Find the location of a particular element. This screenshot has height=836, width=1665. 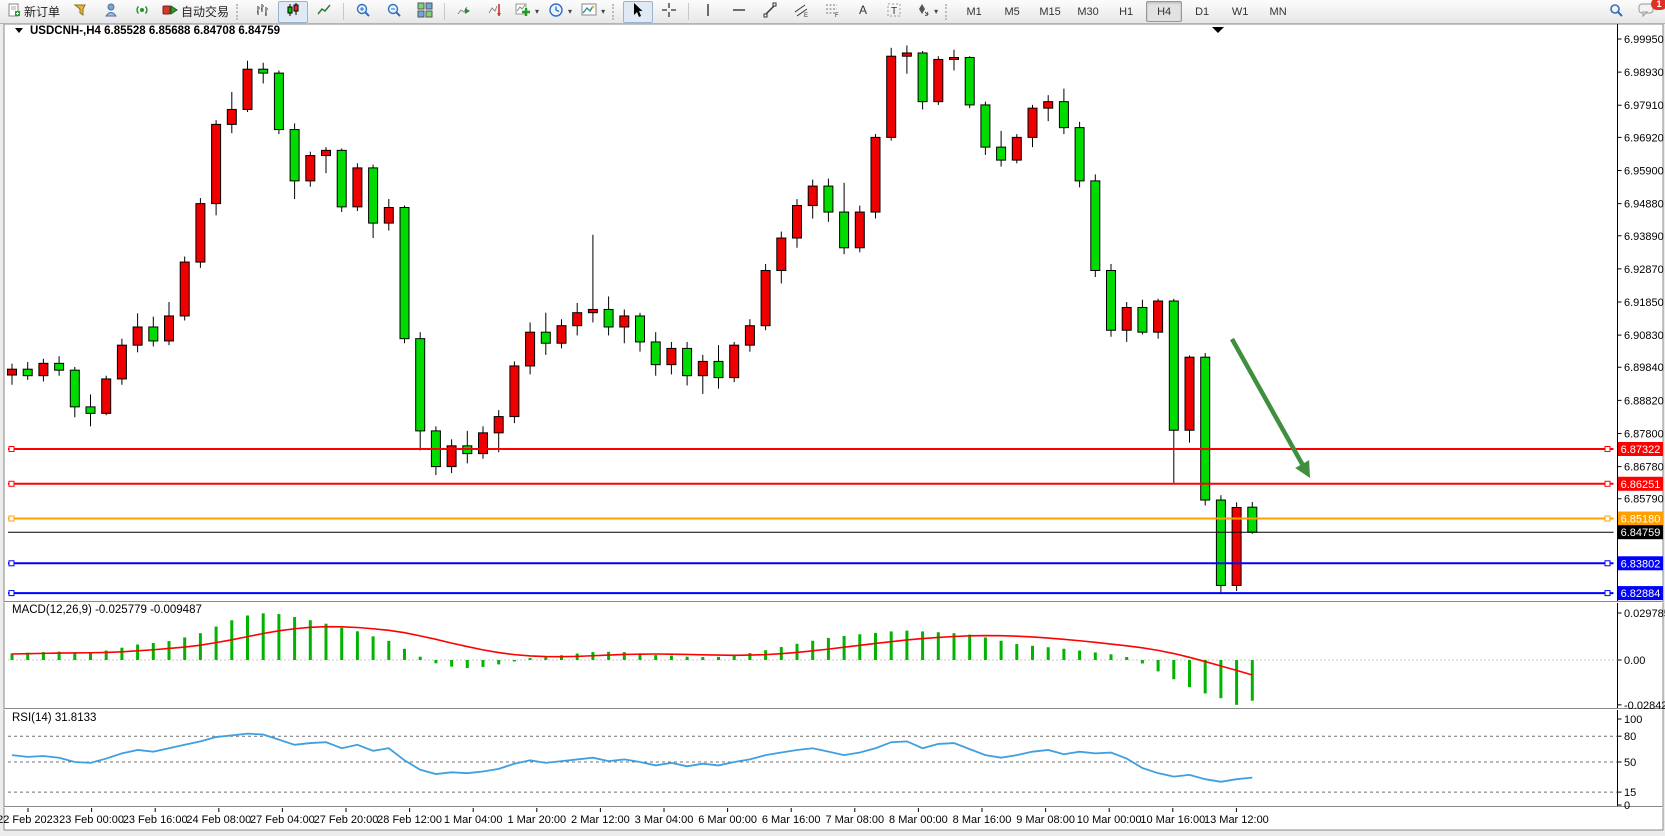

chart-shift-icon is located at coordinates (495, 11).